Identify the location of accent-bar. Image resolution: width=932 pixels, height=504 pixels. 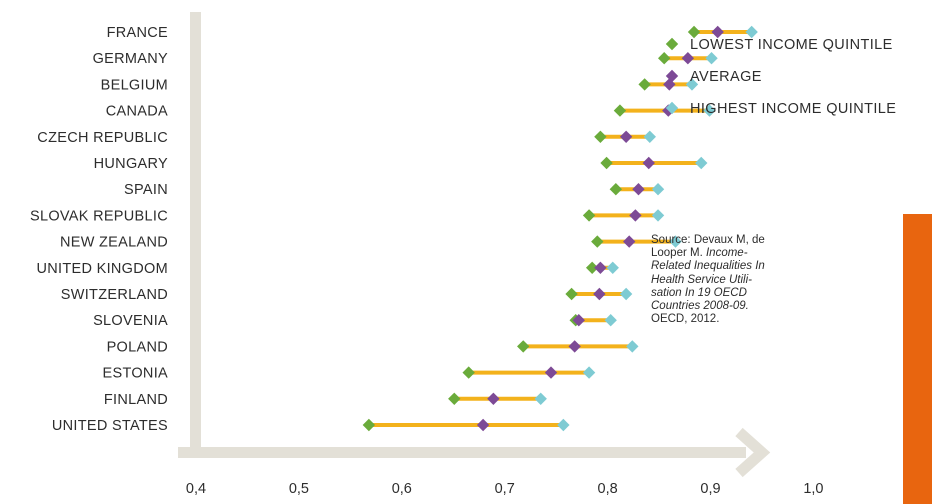
(917, 359).